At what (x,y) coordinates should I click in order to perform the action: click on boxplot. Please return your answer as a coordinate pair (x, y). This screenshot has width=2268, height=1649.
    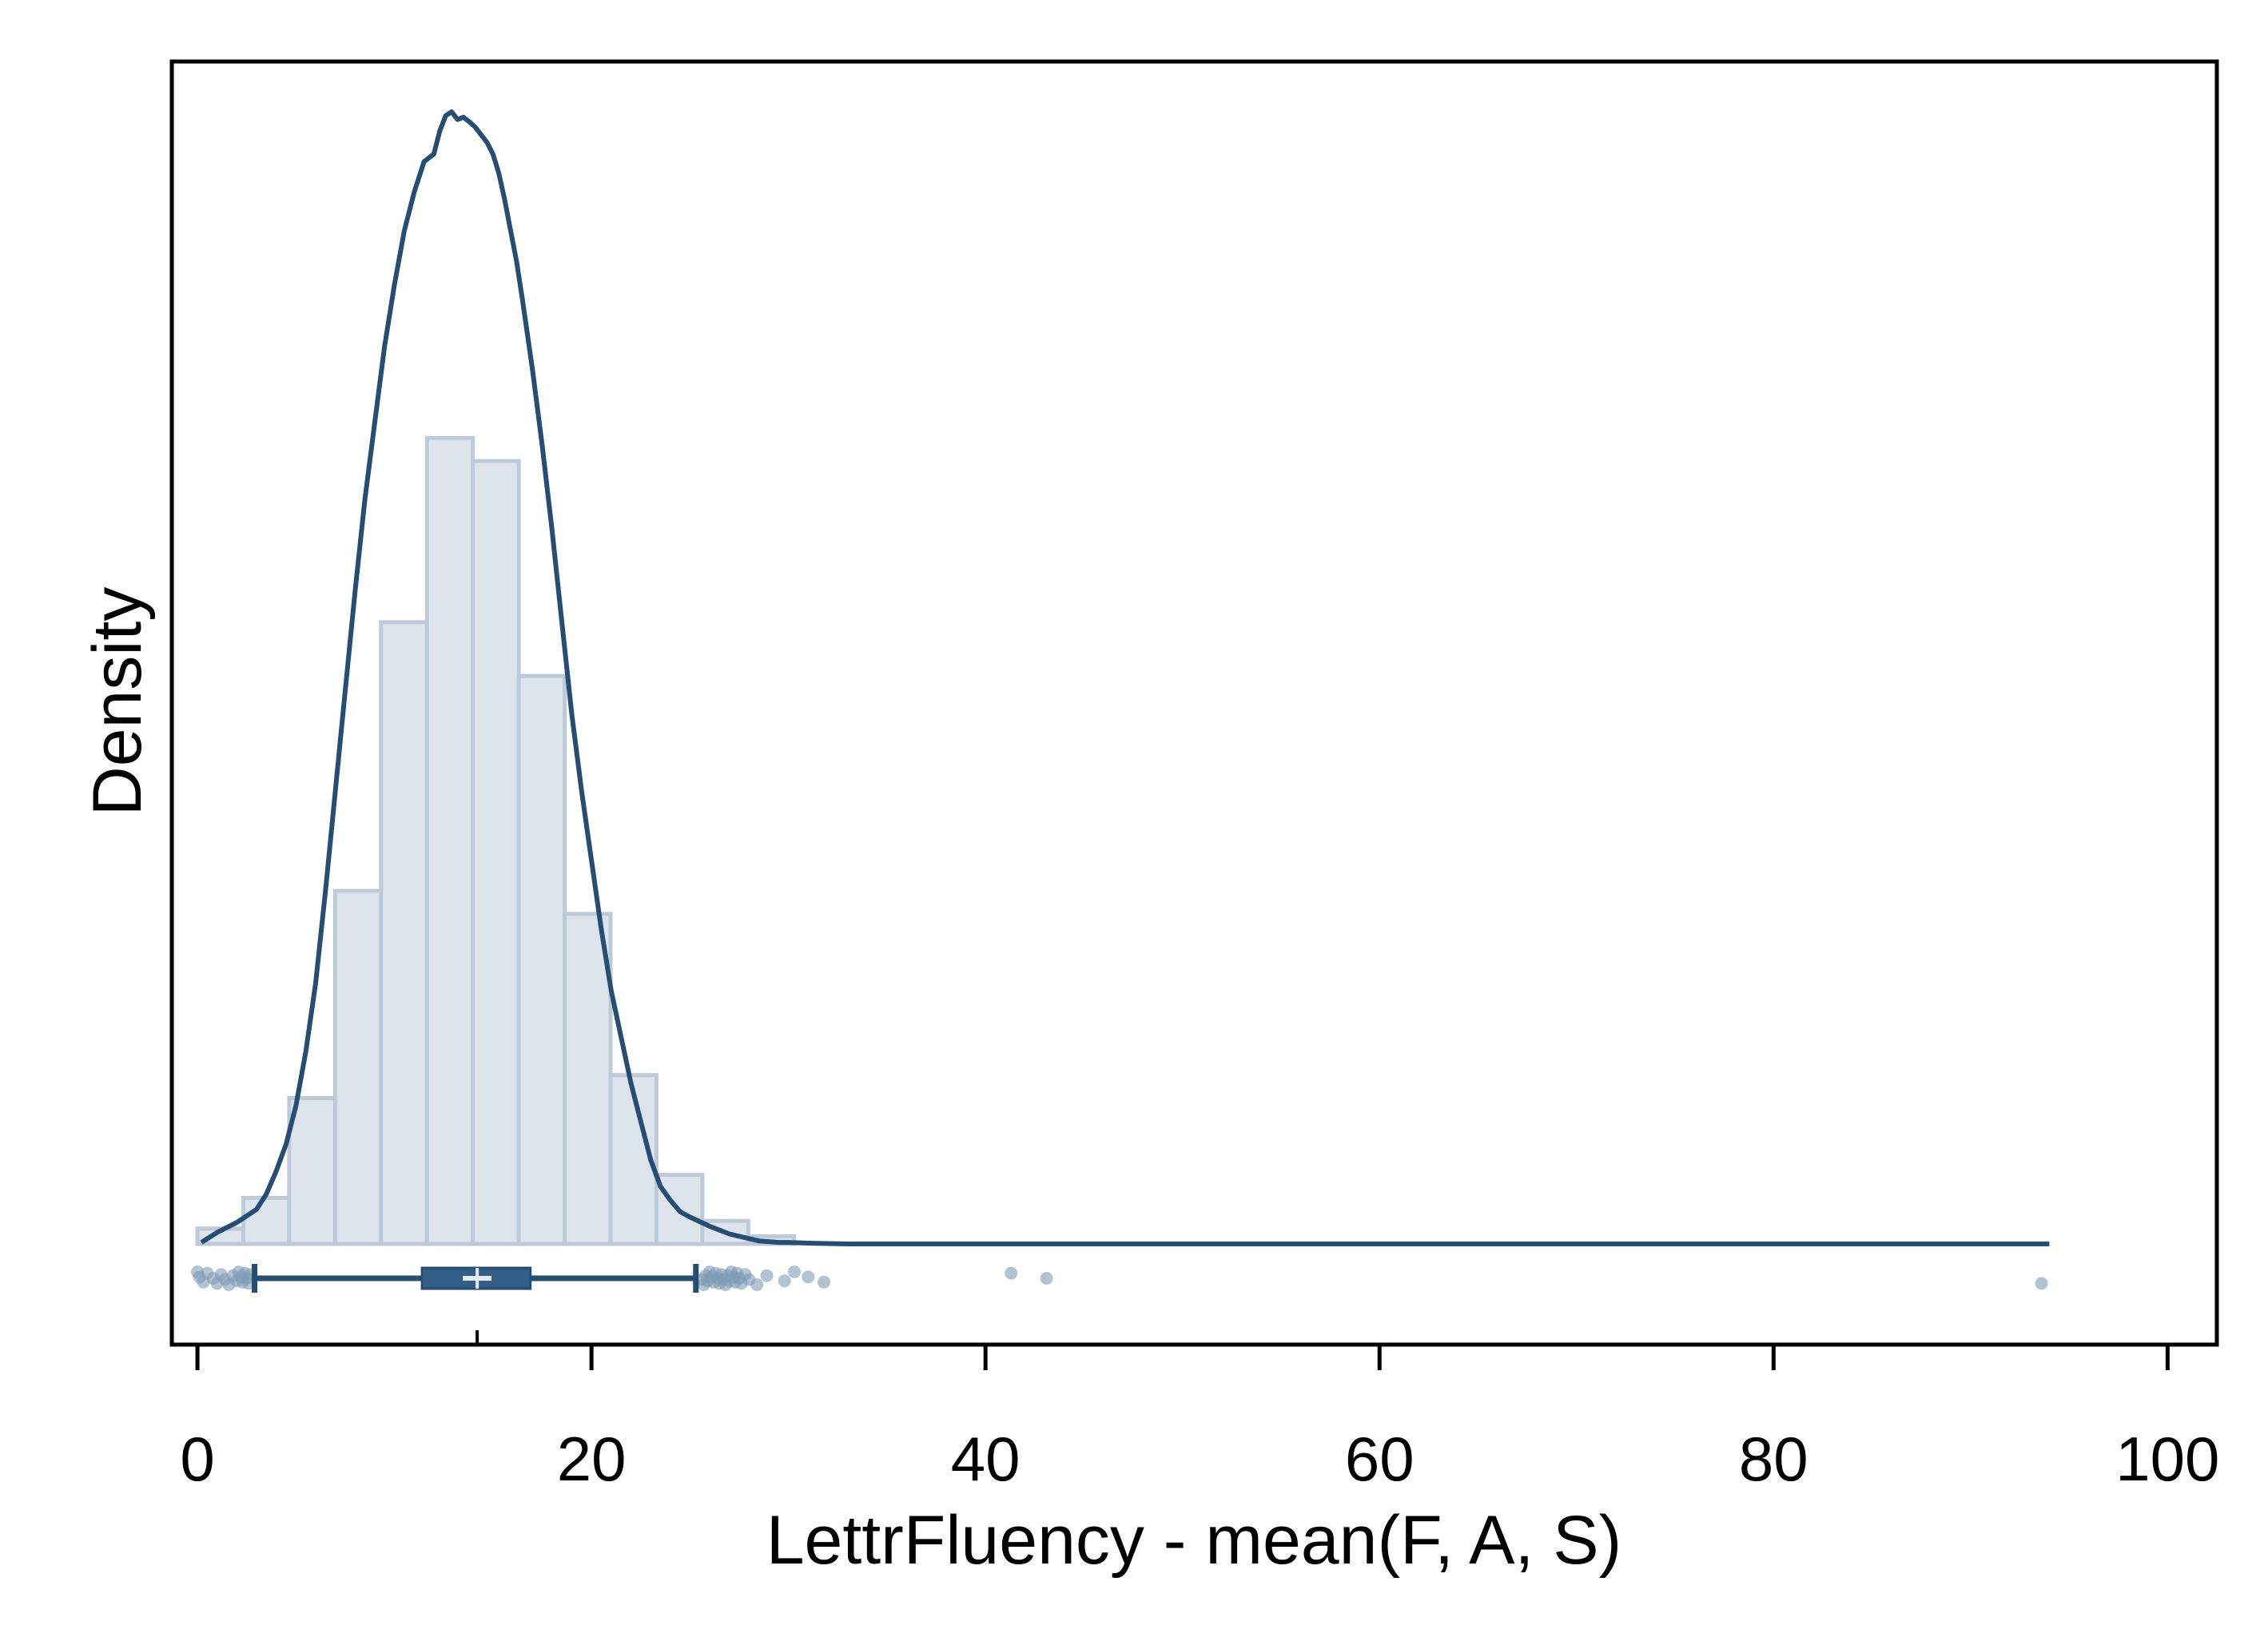
    Looking at the image, I should click on (475, 1304).